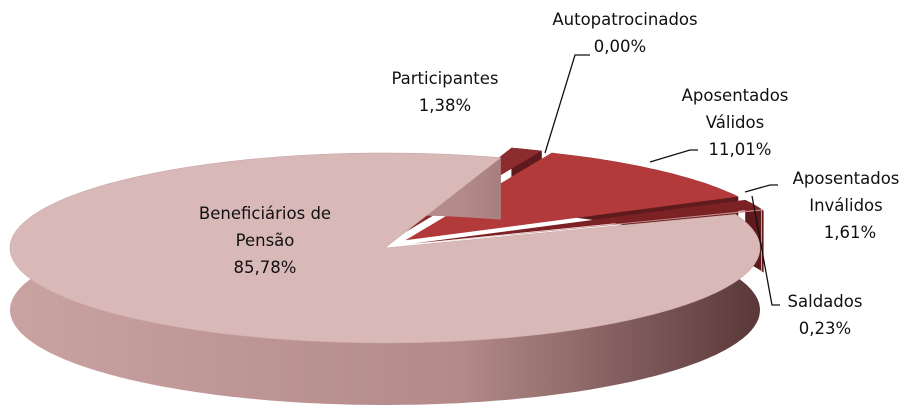 The height and width of the screenshot is (418, 921). What do you see at coordinates (762, 241) in the screenshot?
I see `slice-side` at bounding box center [762, 241].